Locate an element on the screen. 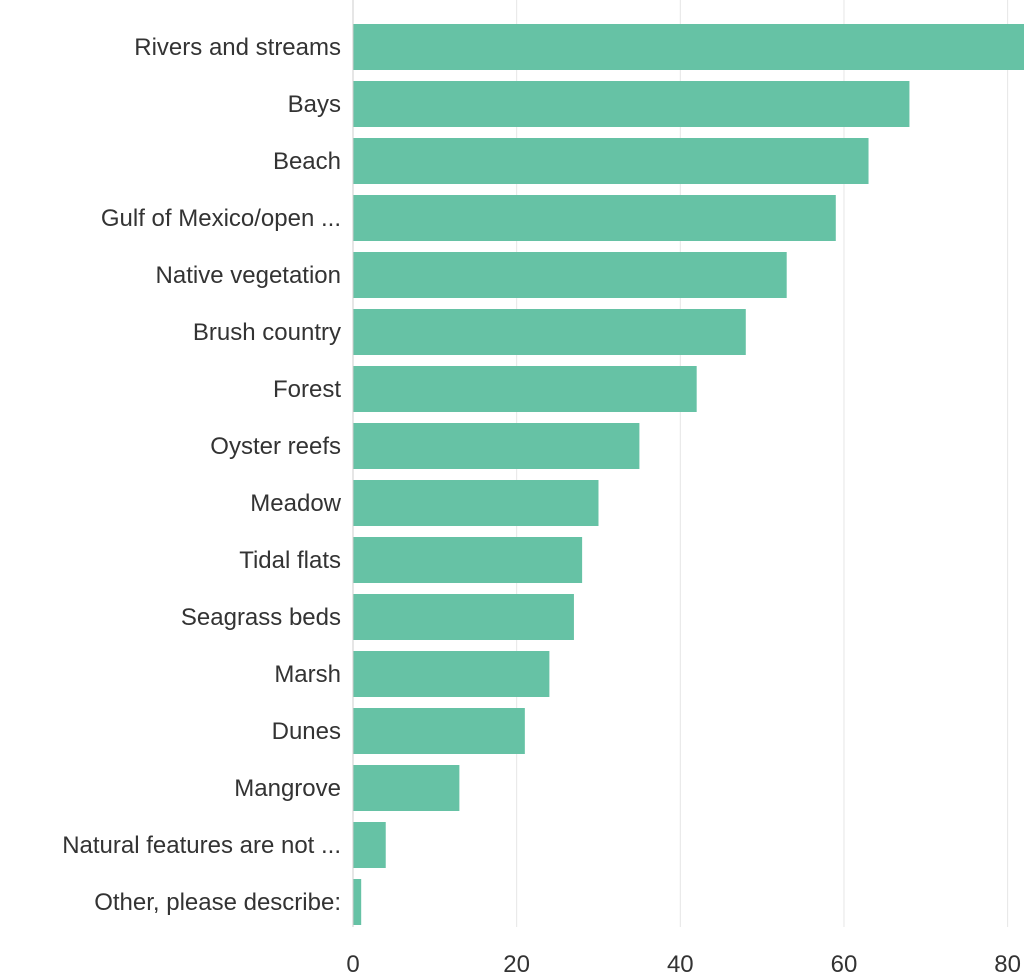 The width and height of the screenshot is (1028, 978). category-label: Rivers and streams is located at coordinates (237, 47).